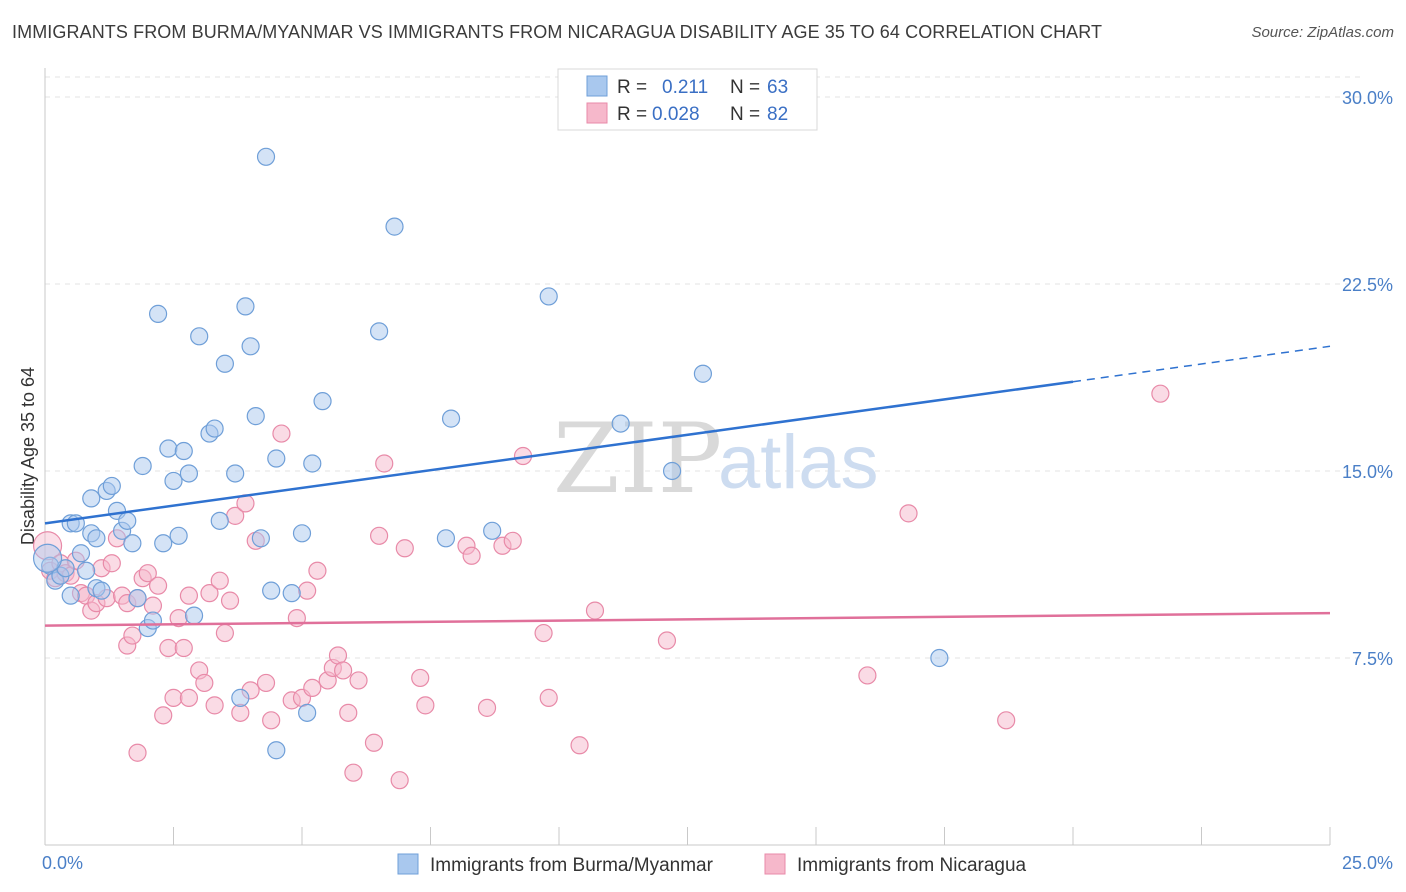 The height and width of the screenshot is (892, 1406). What do you see at coordinates (676, 114) in the screenshot?
I see `legend-r-value-nicaragua: 0.028` at bounding box center [676, 114].